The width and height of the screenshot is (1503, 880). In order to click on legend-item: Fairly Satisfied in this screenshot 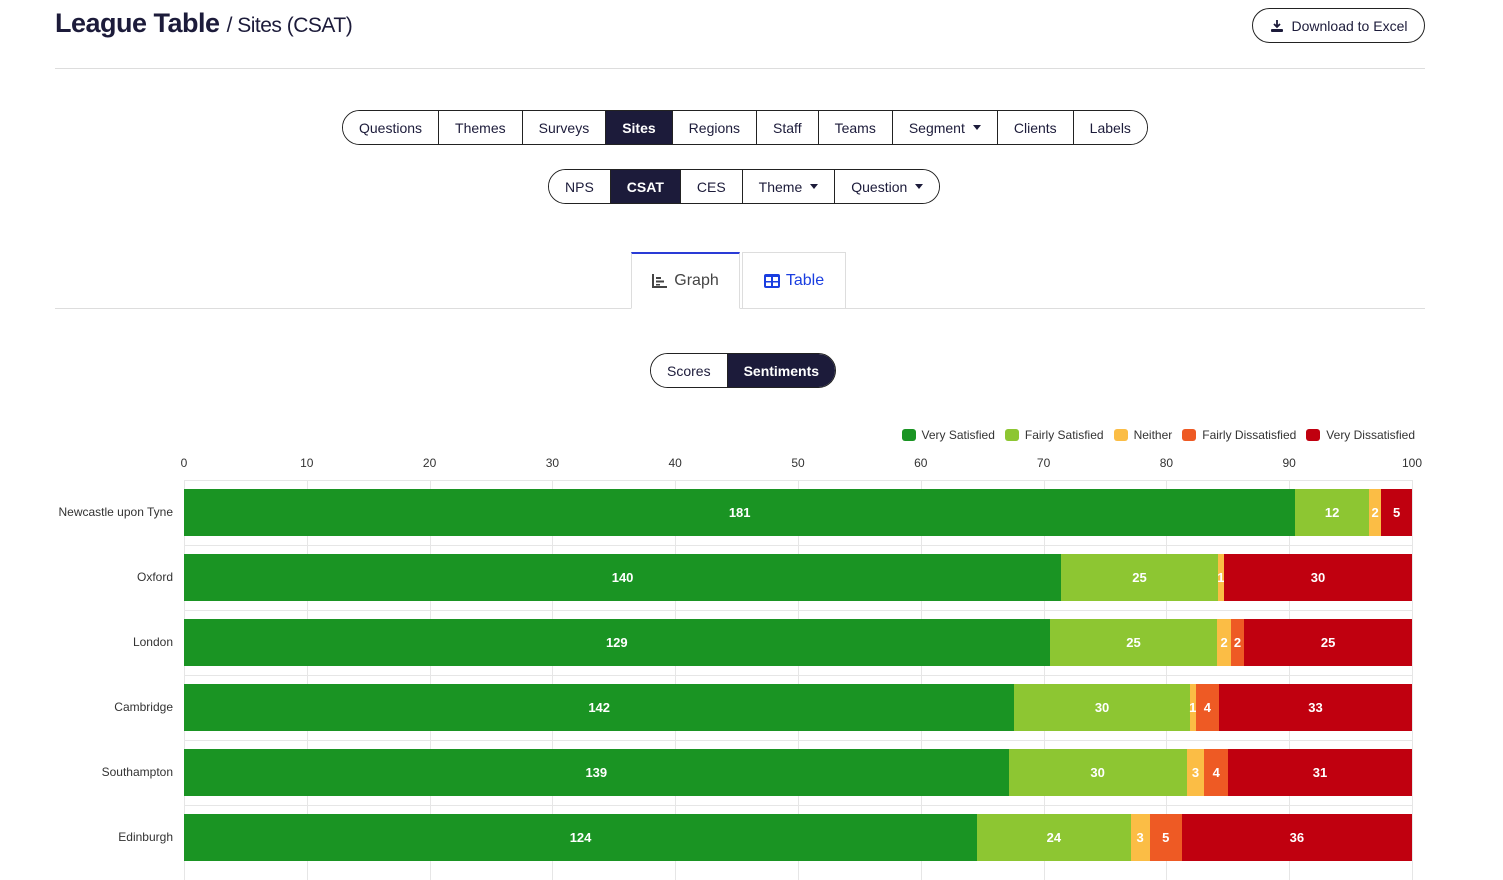, I will do `click(1054, 435)`.